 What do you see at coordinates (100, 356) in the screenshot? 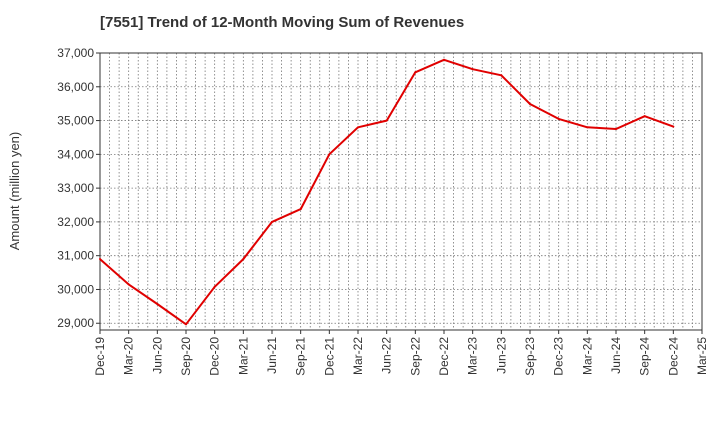
I see `x-tick-label: Dec-19` at bounding box center [100, 356].